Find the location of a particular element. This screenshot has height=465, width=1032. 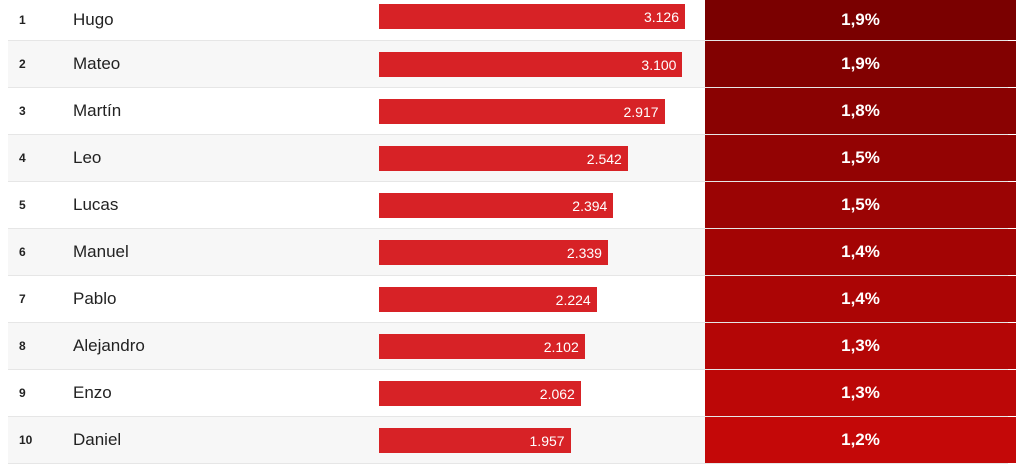

value-label: 3.126 is located at coordinates (661, 16).